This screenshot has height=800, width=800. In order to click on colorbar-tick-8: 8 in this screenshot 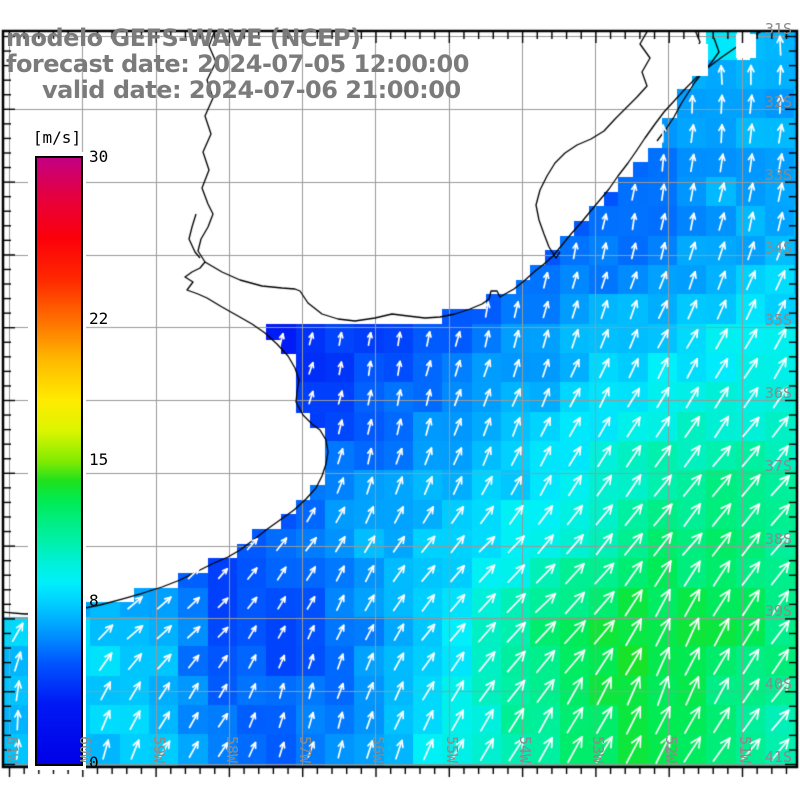, I will do `click(94, 601)`.